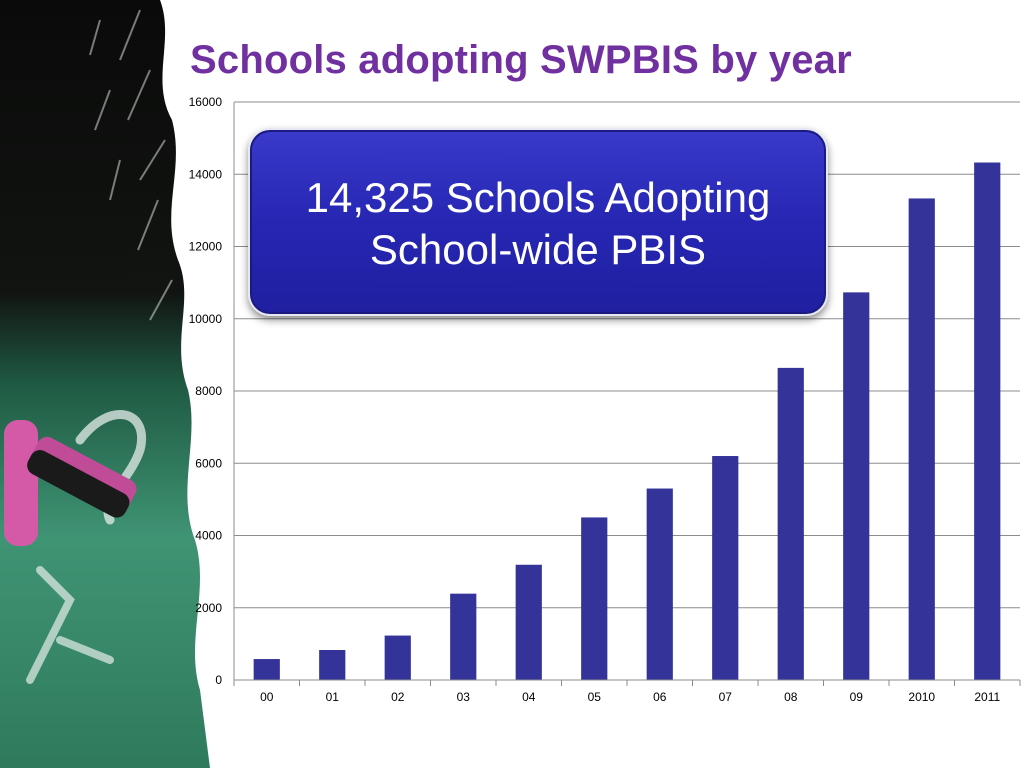  Describe the element at coordinates (21, 483) in the screenshot. I see `pink-chalk-stick` at that location.